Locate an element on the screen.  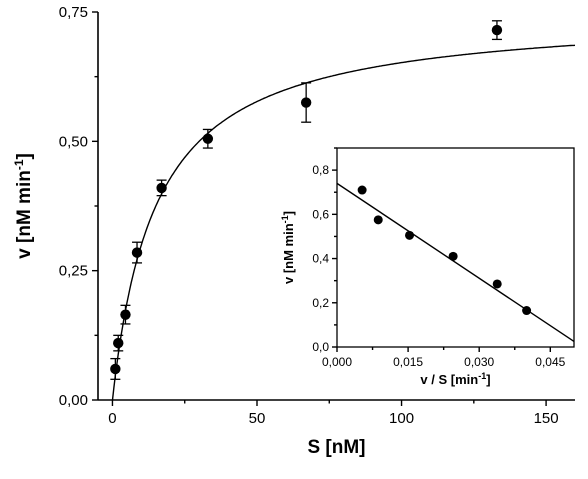
inset-x-tick-label: 0,045 is located at coordinates (550, 362).